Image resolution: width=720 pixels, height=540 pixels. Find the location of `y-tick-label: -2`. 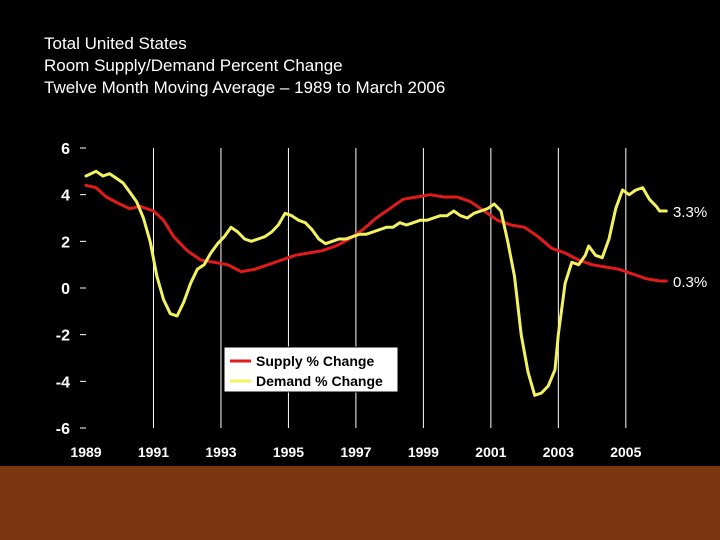

y-tick-label: -2 is located at coordinates (63, 336).